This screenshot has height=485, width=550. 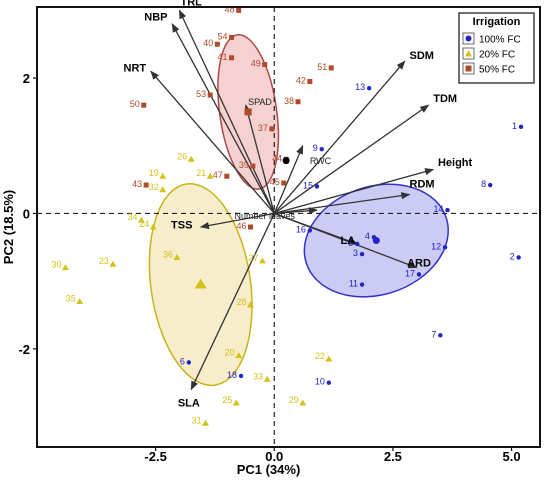 What do you see at coordinates (288, 179) in the screenshot?
I see `loading-arrow-rwc` at bounding box center [288, 179].